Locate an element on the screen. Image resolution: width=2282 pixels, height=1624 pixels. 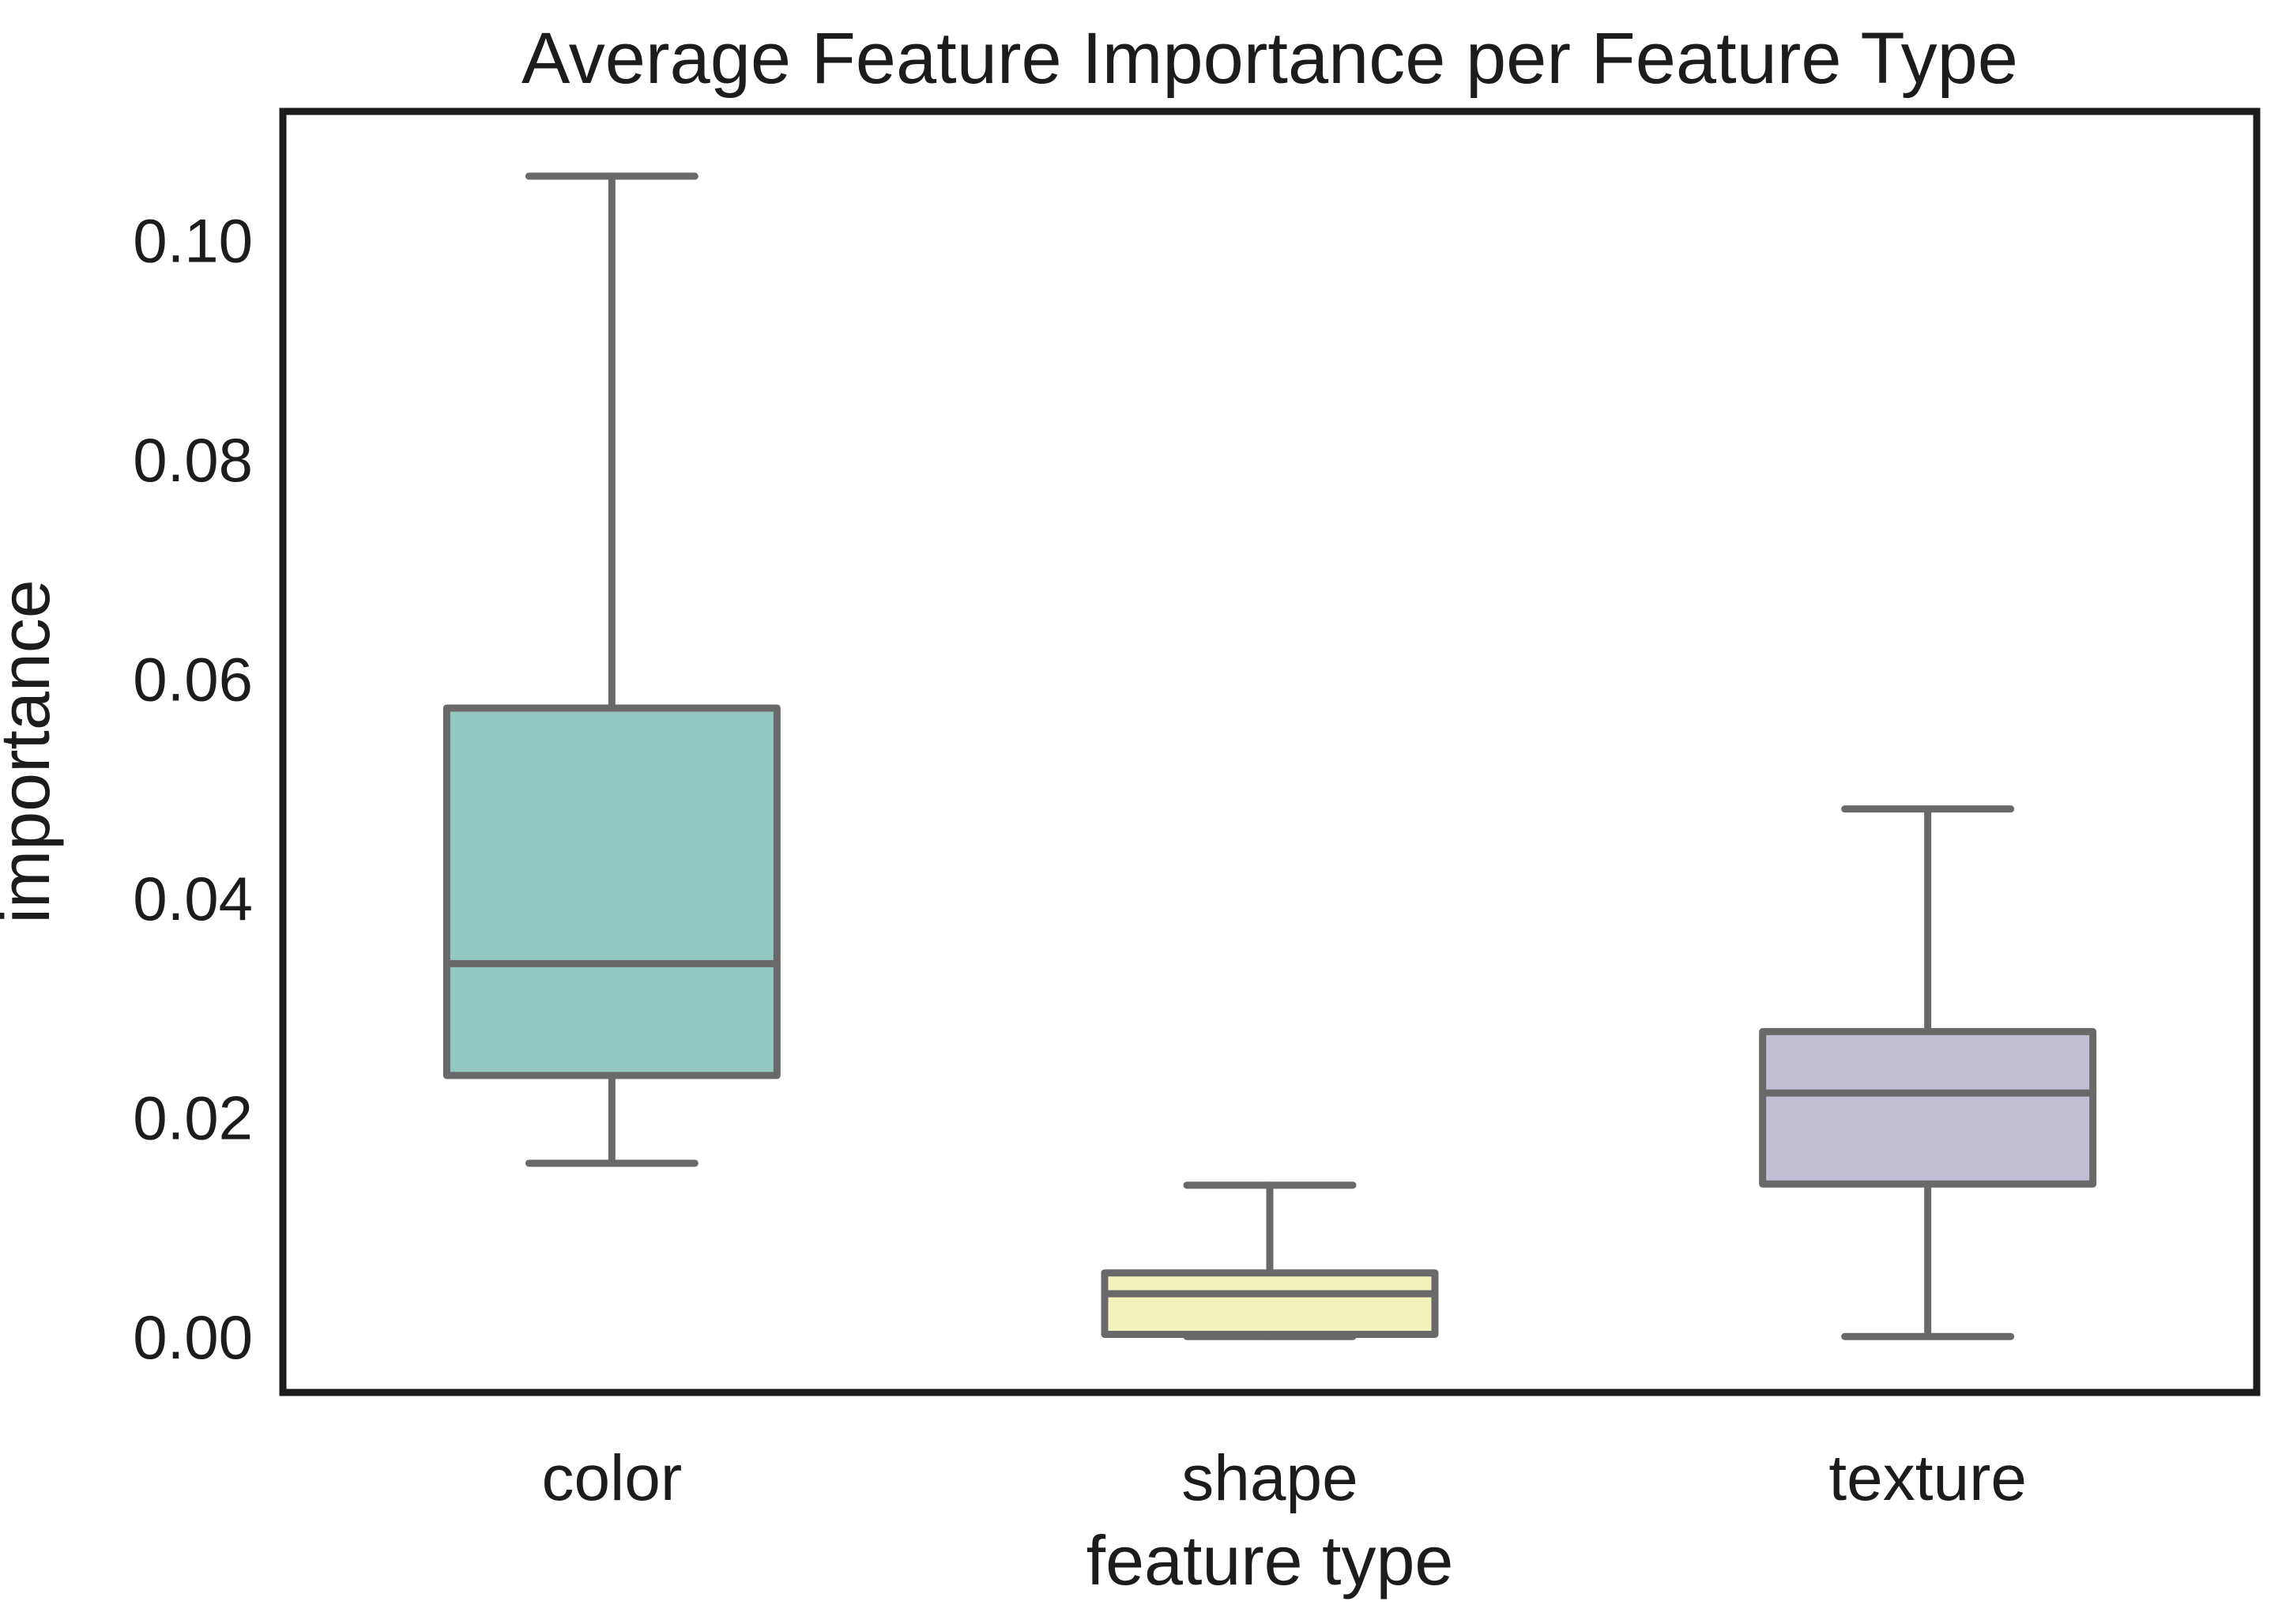
x-axis-tick-labels: color shape texture is located at coordinates (1284, 1478).